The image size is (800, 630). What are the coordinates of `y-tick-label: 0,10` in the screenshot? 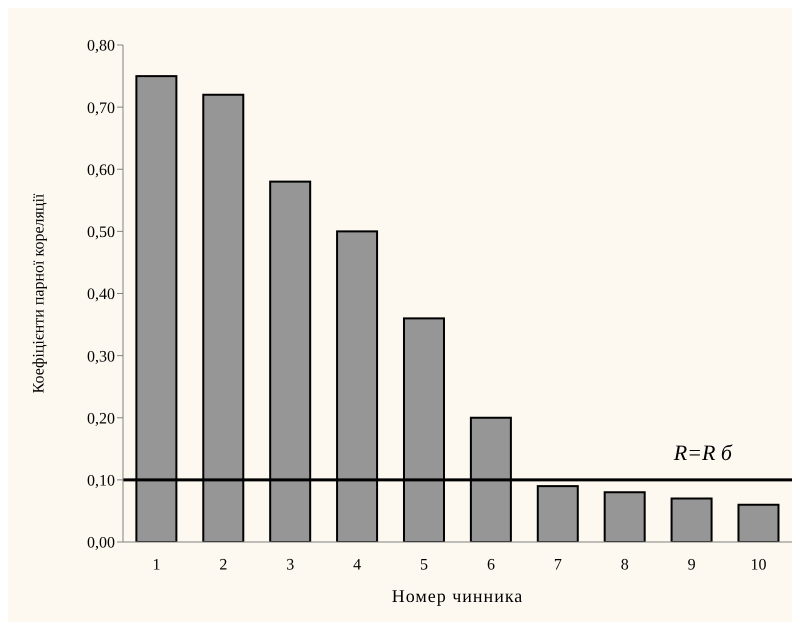 It's located at (101, 481).